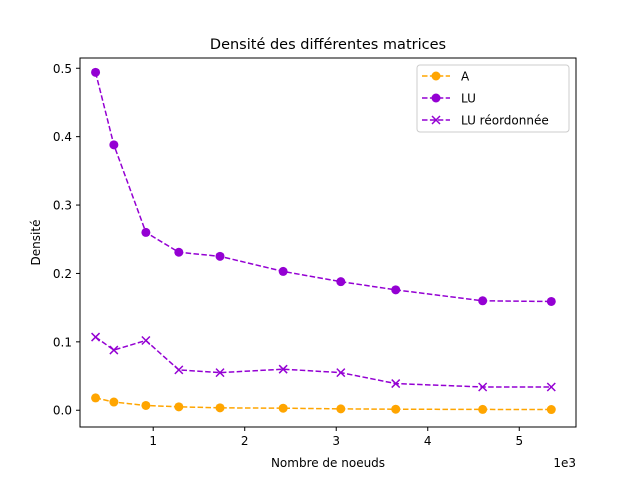  I want to click on x-tick-label: 1, so click(153, 441).